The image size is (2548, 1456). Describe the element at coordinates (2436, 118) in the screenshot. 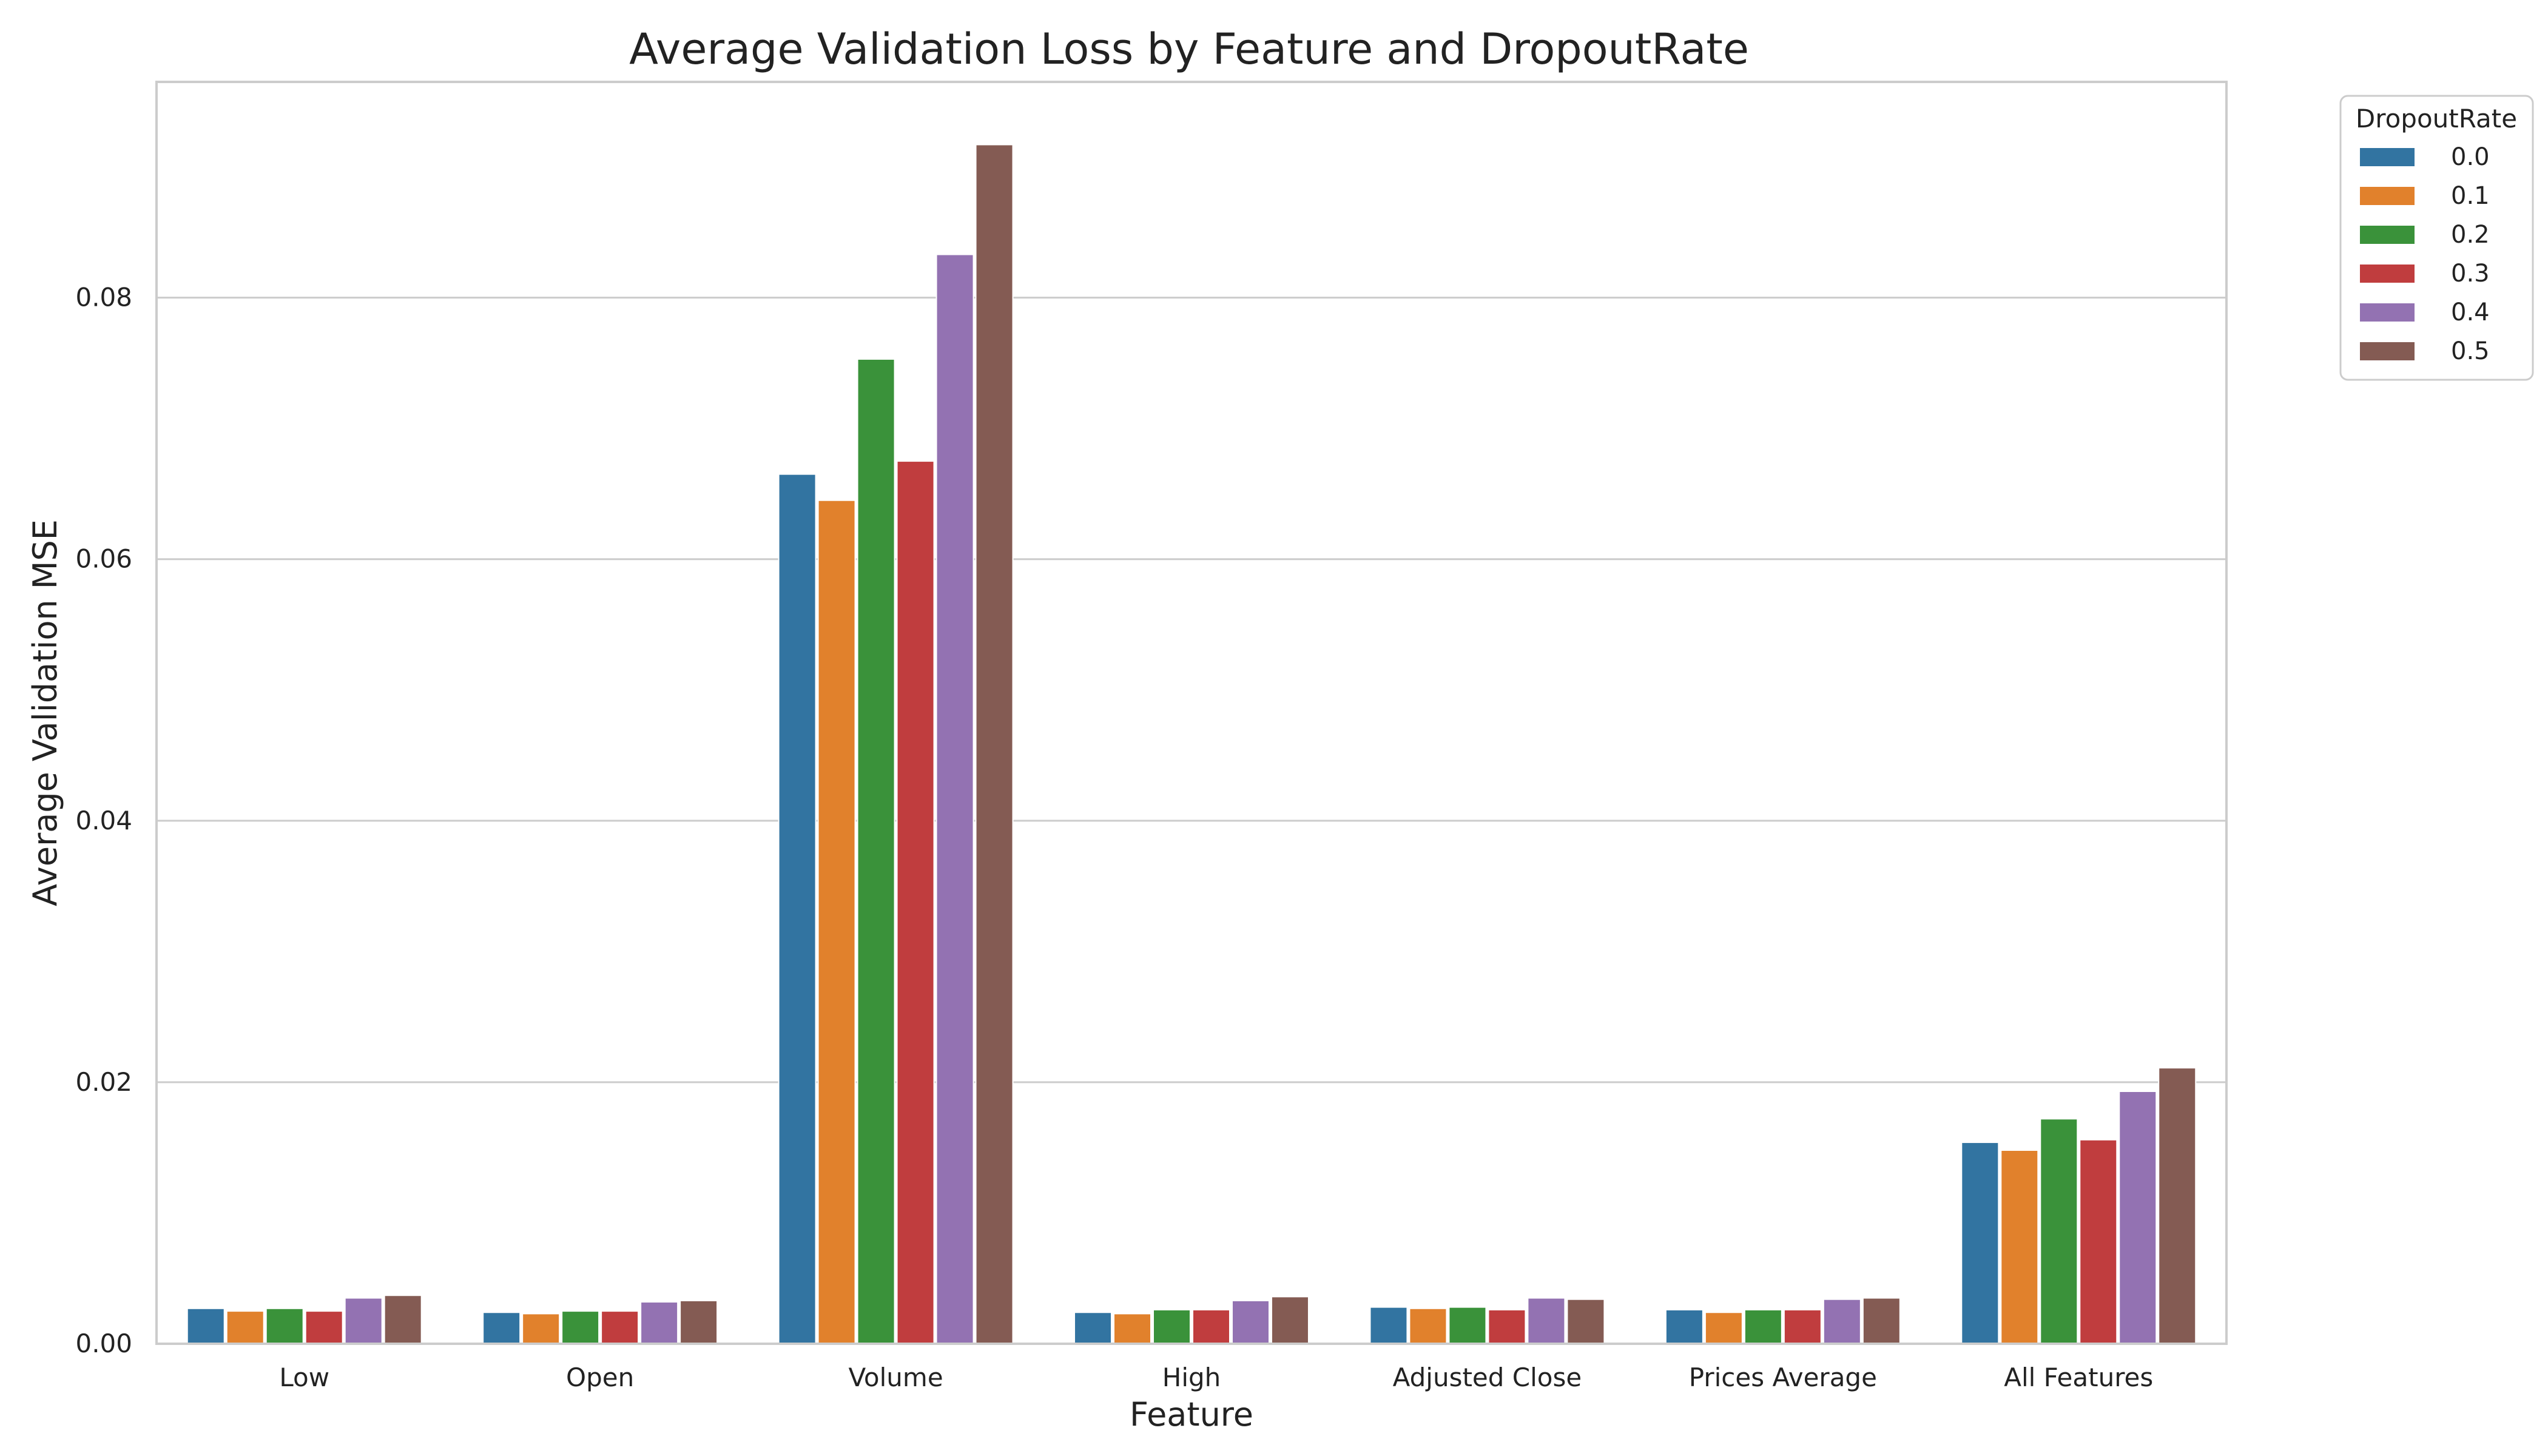

I see `legend-title: DropoutRate` at that location.